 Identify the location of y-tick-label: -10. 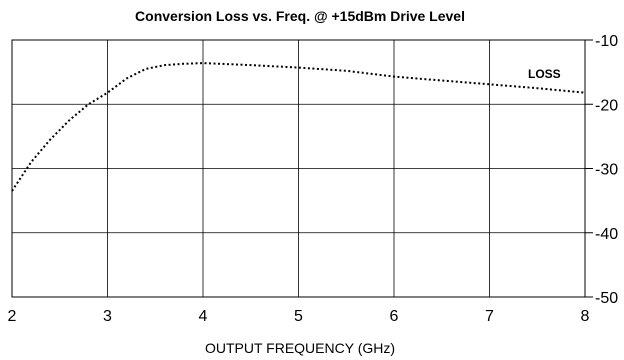
(606, 41).